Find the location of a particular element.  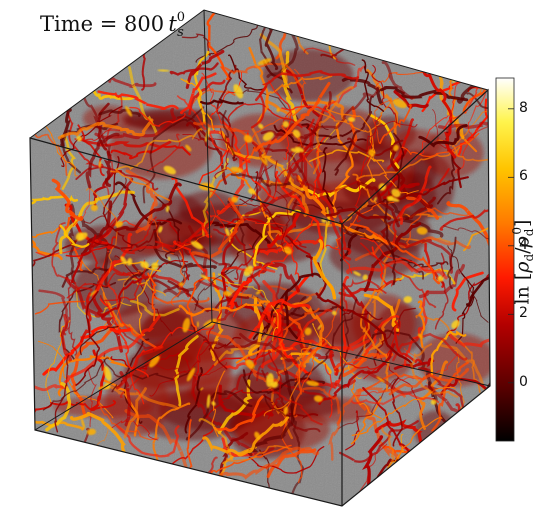

colorbar-label-sub: d is located at coordinates (529, 257).